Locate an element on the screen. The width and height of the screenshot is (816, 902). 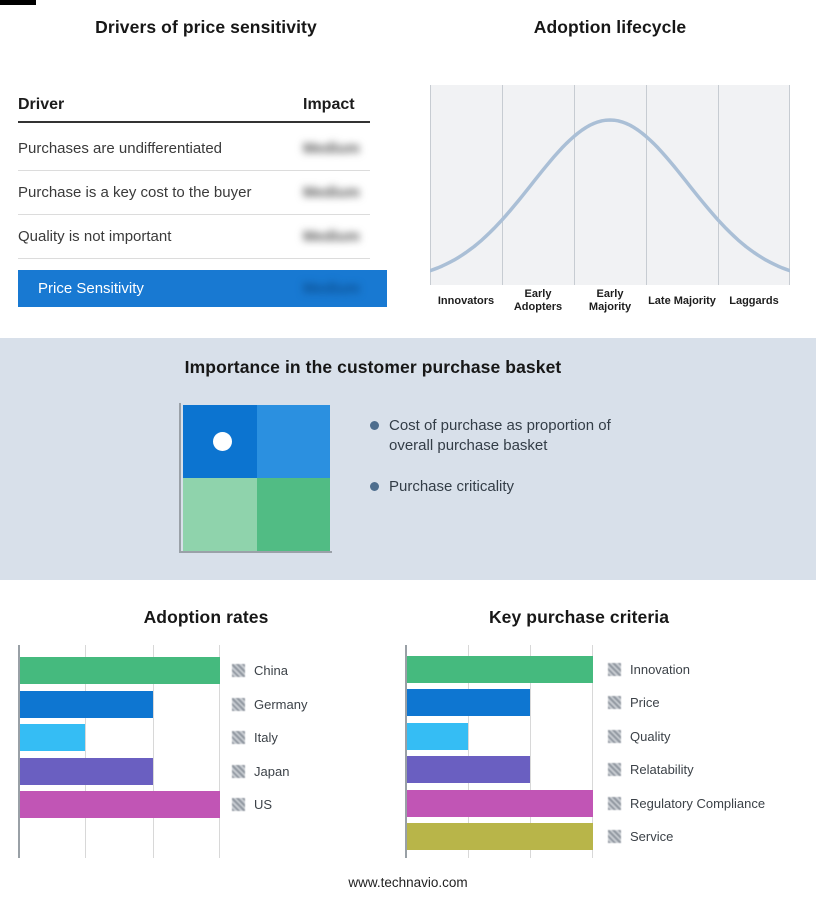
bell-curve is located at coordinates (610, 195).